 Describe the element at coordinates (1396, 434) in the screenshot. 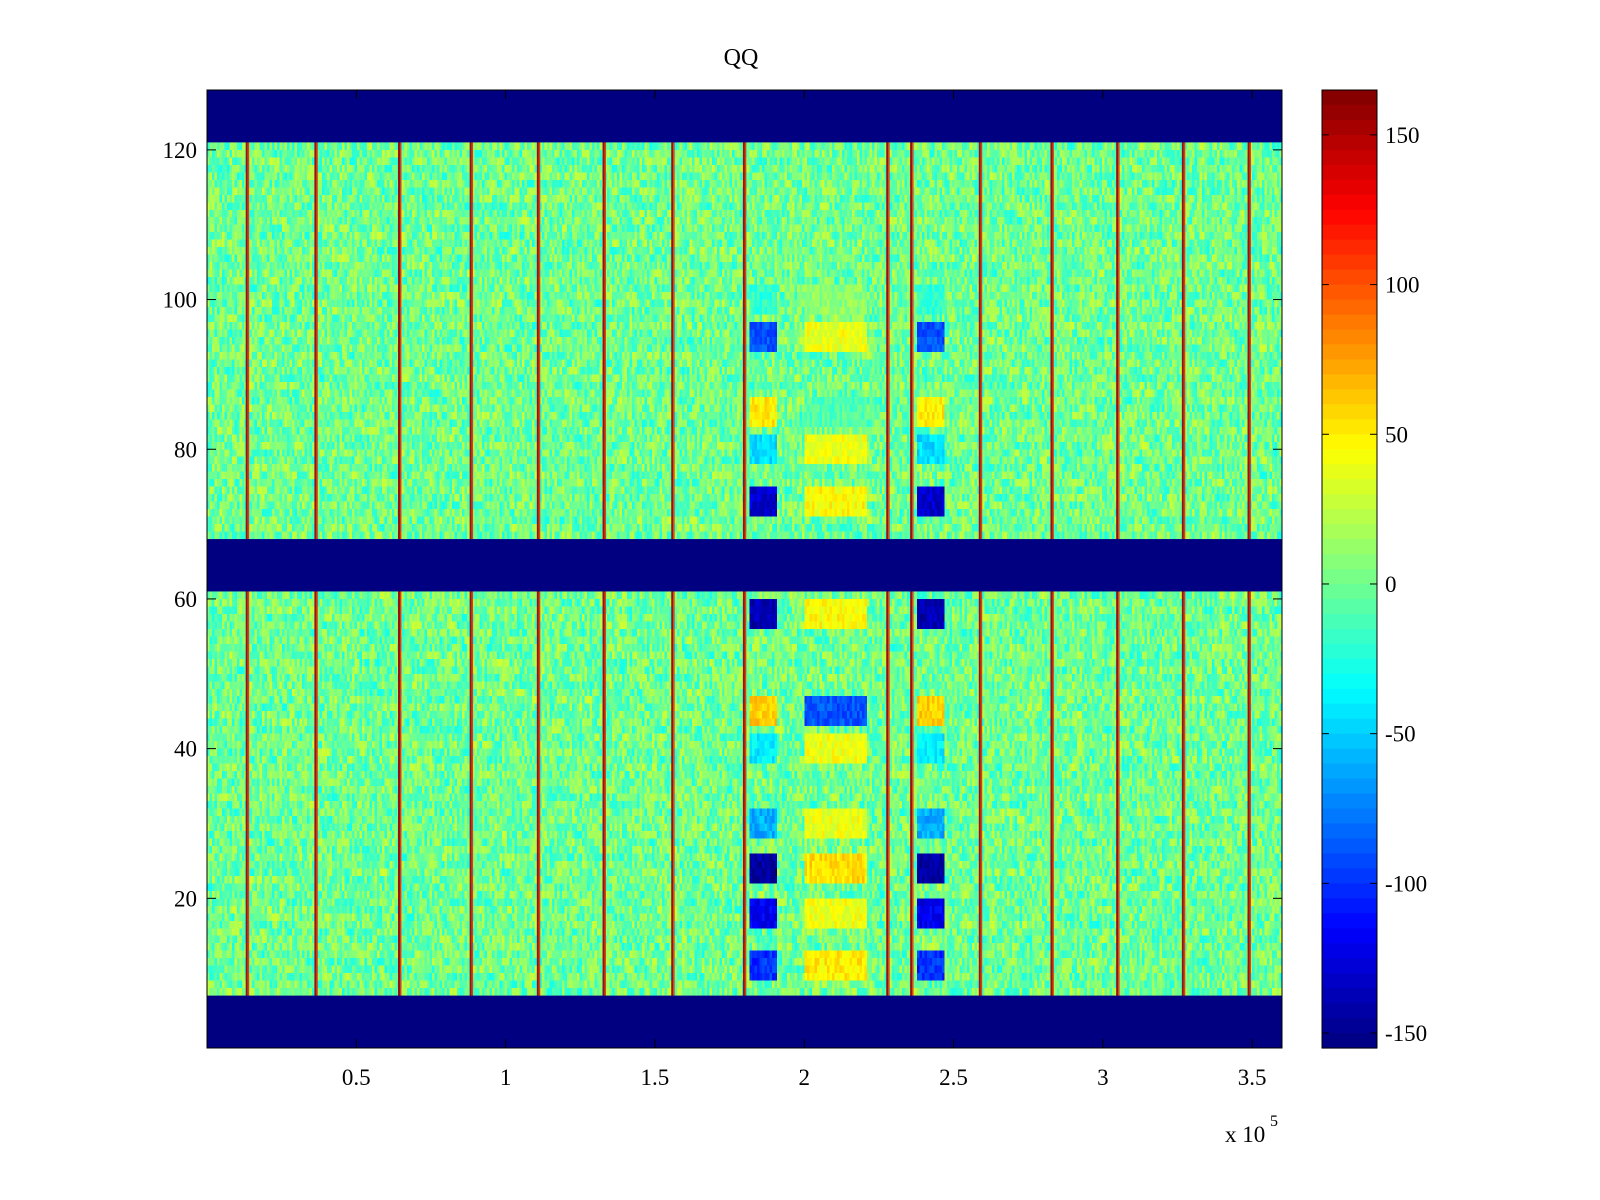

I see `colorbar-tick-label: 50` at that location.